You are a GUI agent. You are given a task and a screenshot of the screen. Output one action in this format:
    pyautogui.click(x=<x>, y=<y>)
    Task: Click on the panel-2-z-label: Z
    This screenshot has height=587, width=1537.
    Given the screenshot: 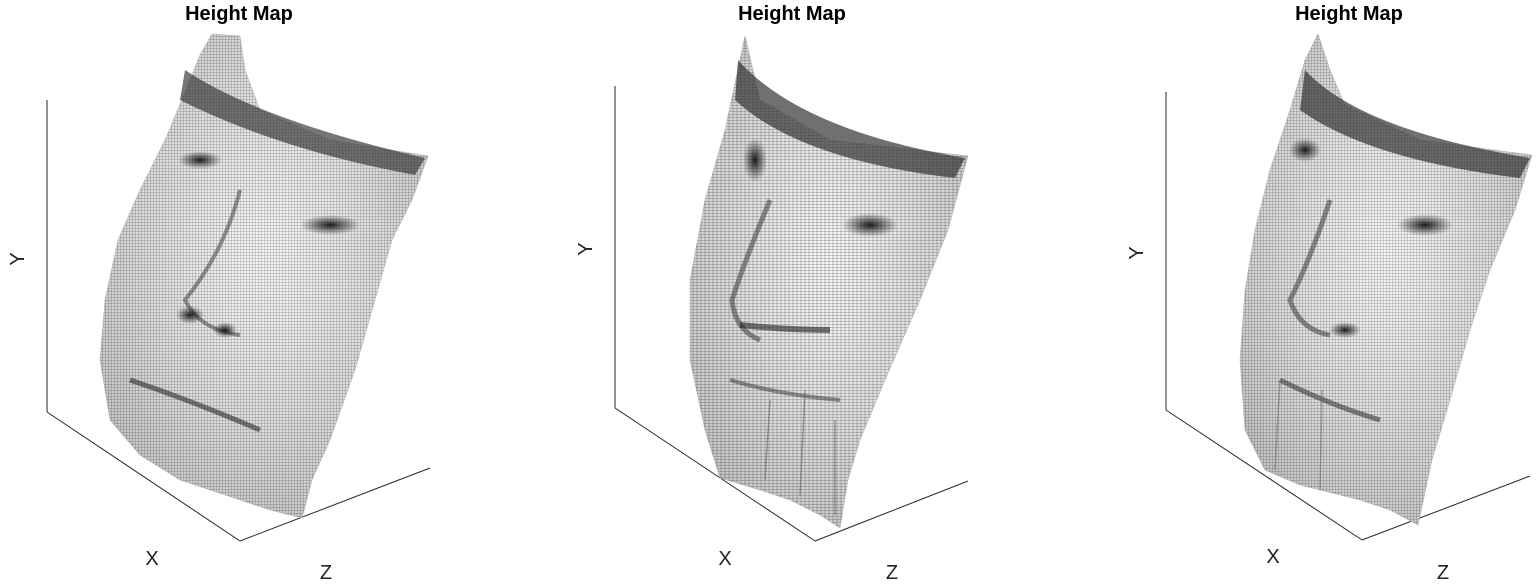 What is the action you would take?
    pyautogui.click(x=892, y=573)
    